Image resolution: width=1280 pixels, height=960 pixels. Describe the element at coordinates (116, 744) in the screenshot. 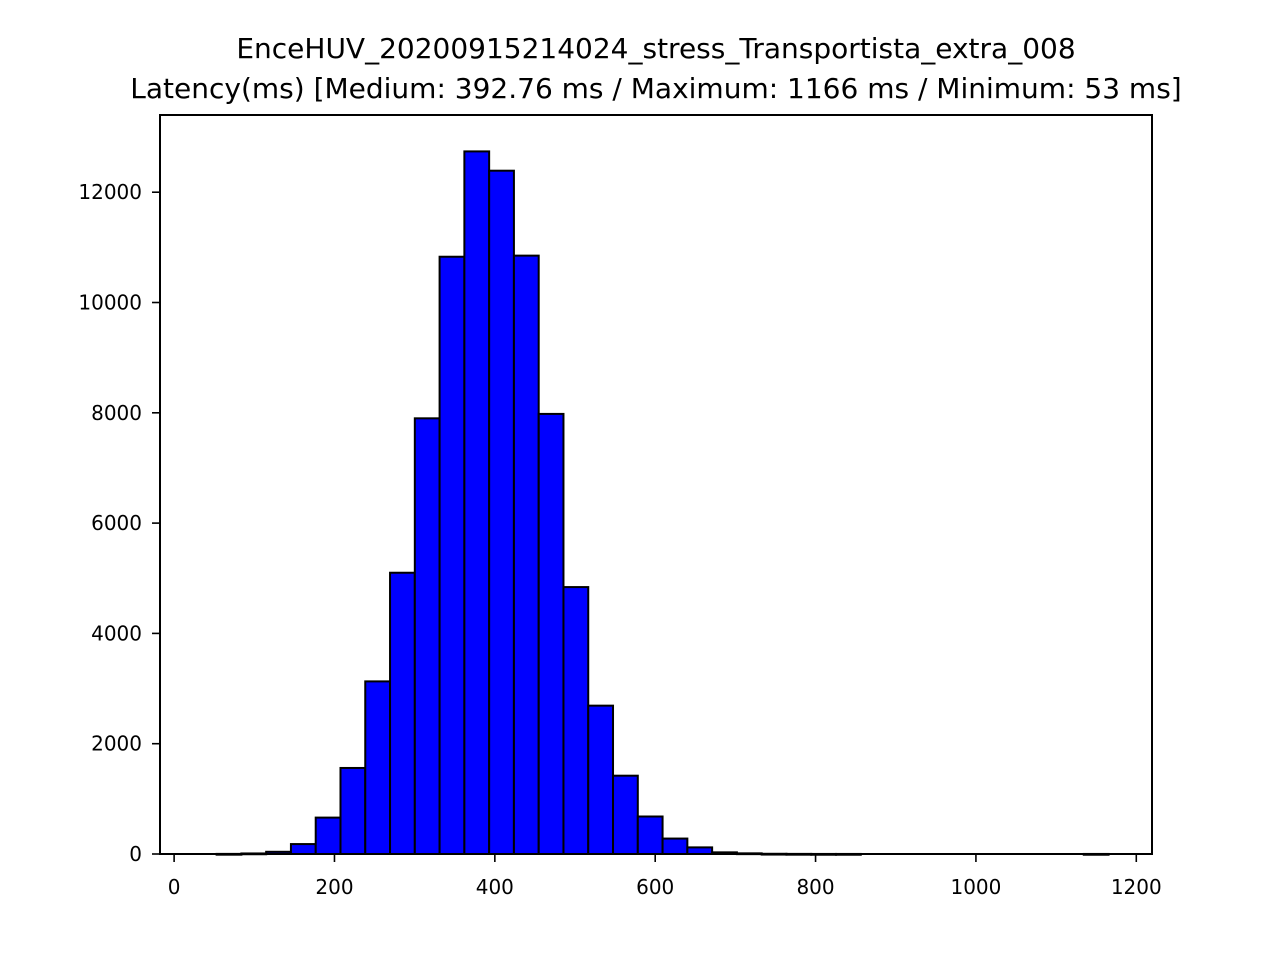

I see `y-tick-label: 2000` at that location.